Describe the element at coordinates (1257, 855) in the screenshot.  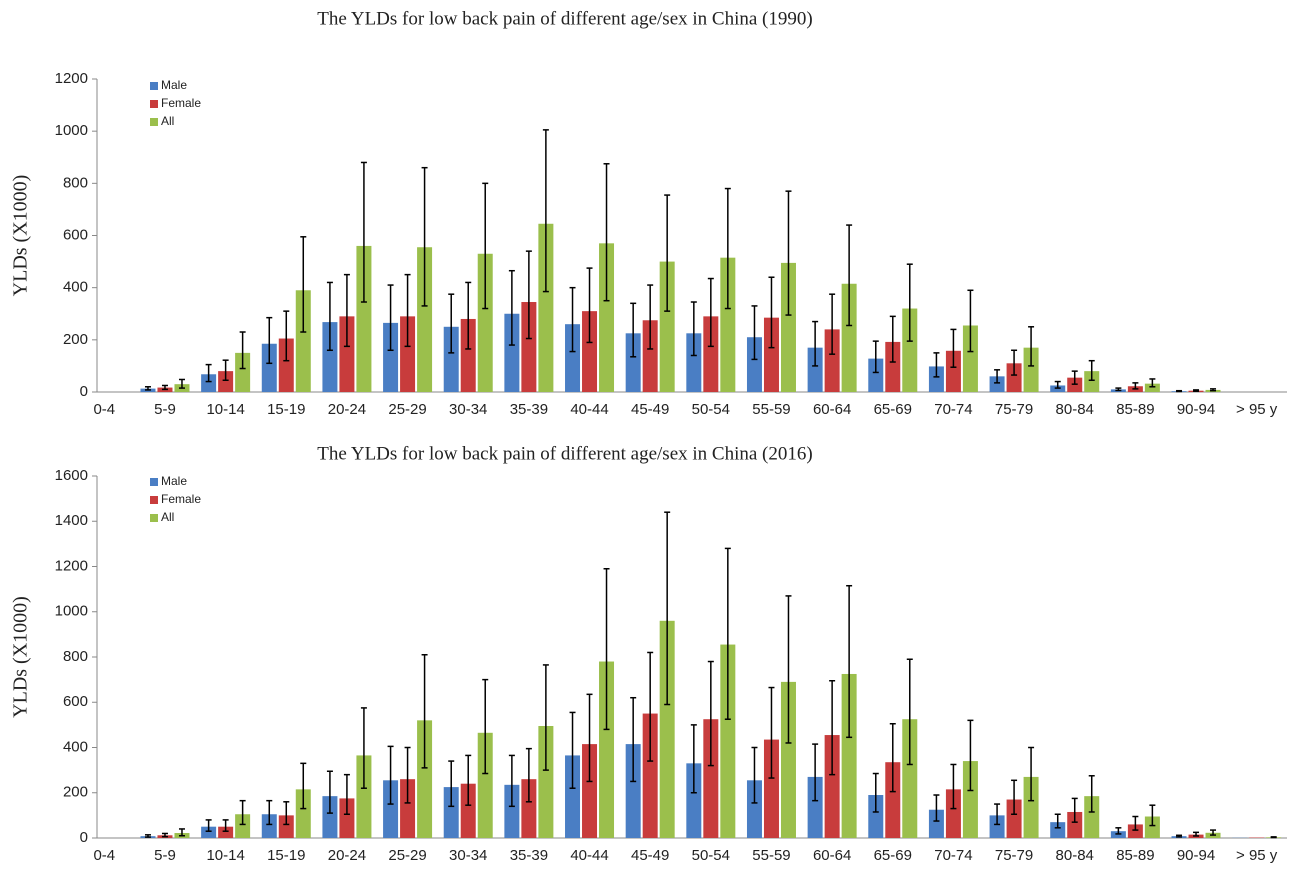
I see `x-tick-label: > 95 y` at that location.